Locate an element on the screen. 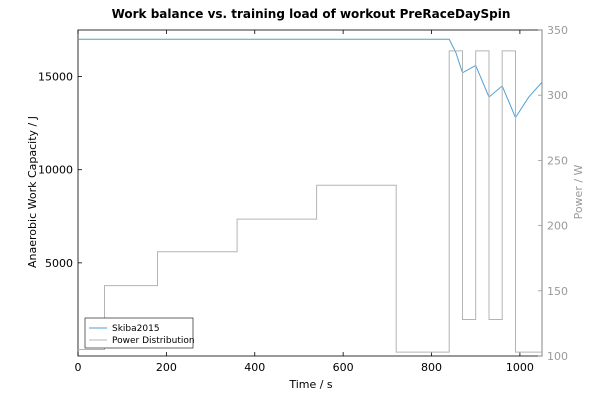 The width and height of the screenshot is (600, 400). y-tick-label-right: 350 is located at coordinates (557, 30).